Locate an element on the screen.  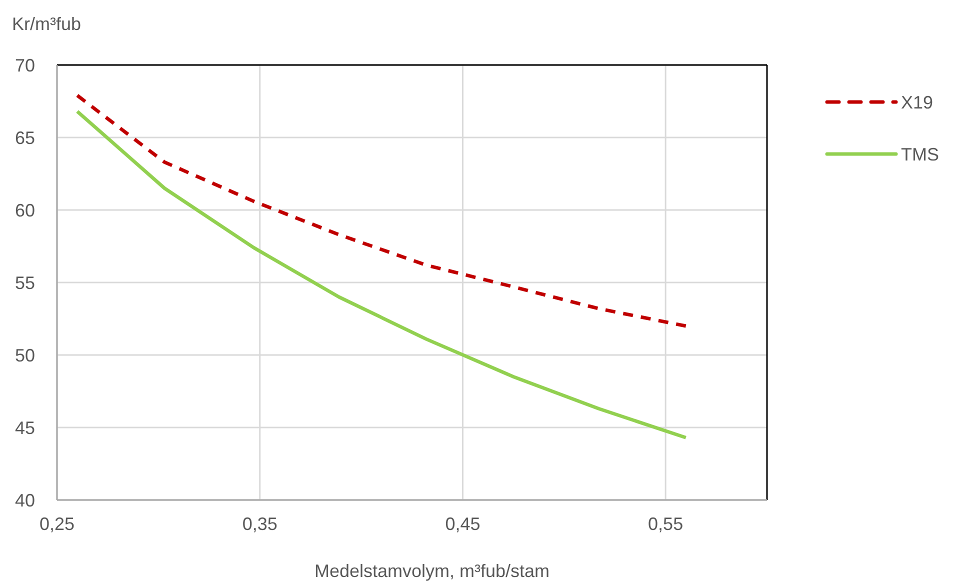
y-axis-title: Kr/m³fub is located at coordinates (47, 24).